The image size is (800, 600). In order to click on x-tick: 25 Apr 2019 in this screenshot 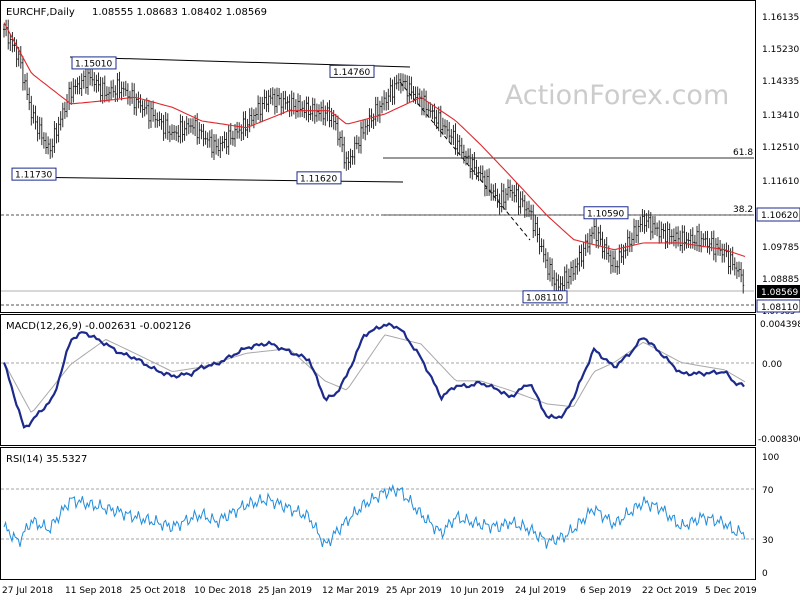, I will do `click(414, 591)`.